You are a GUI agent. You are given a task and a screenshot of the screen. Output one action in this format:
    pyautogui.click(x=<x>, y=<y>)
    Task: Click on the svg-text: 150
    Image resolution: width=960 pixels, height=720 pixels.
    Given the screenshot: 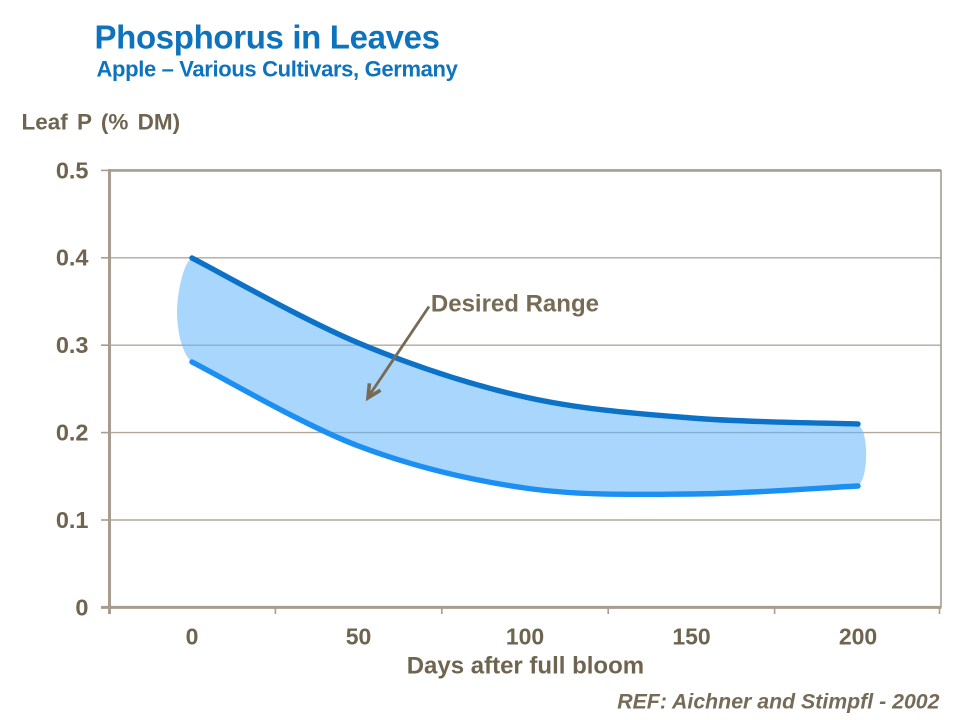 What is the action you would take?
    pyautogui.click(x=691, y=637)
    